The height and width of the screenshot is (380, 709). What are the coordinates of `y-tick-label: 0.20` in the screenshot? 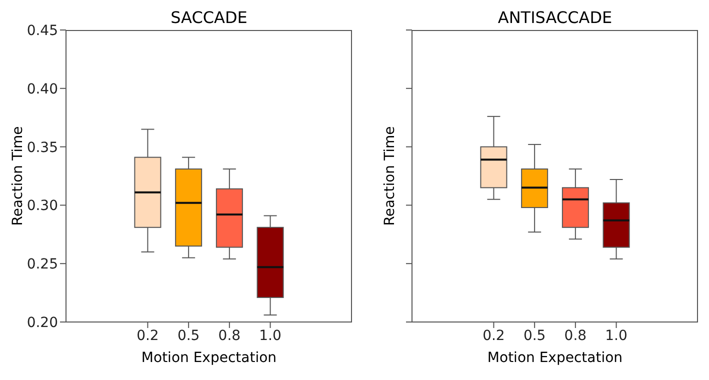 It's located at (42, 322).